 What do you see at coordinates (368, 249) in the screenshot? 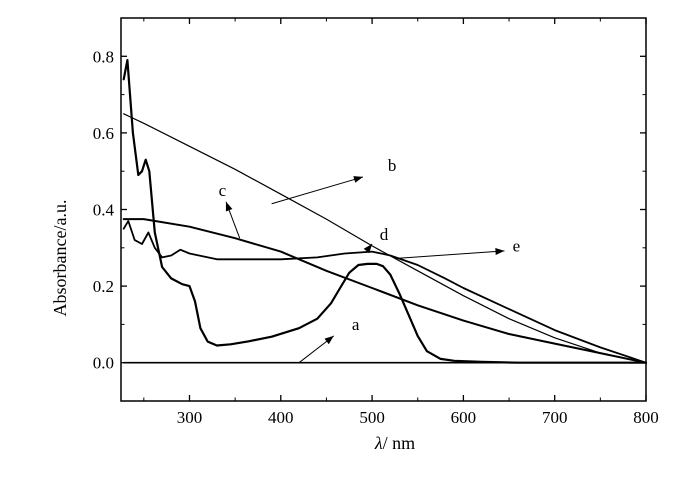
I see `annotation-arrowhead-d` at bounding box center [368, 249].